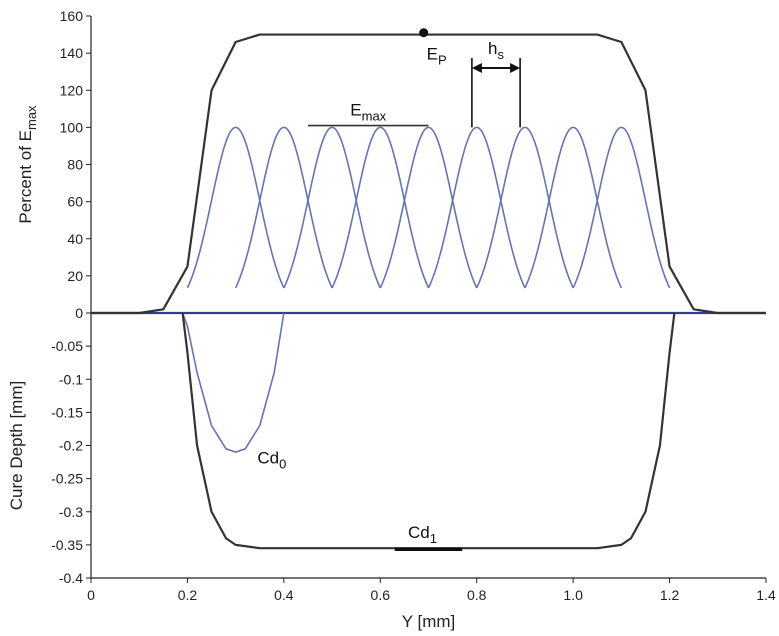  I want to click on y-axis-title-bottom: Cure Depth [mm], so click(16, 445).